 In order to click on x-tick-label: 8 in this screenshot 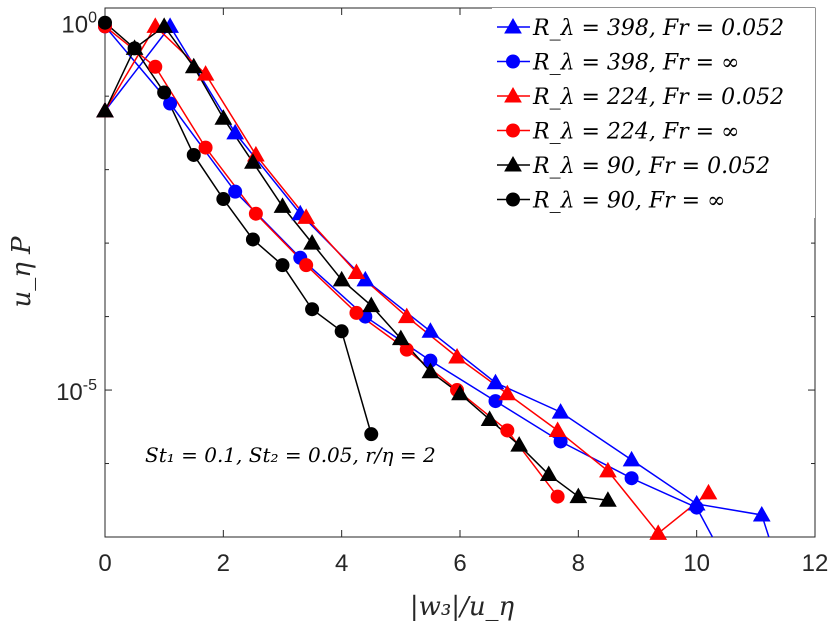, I will do `click(578, 563)`.